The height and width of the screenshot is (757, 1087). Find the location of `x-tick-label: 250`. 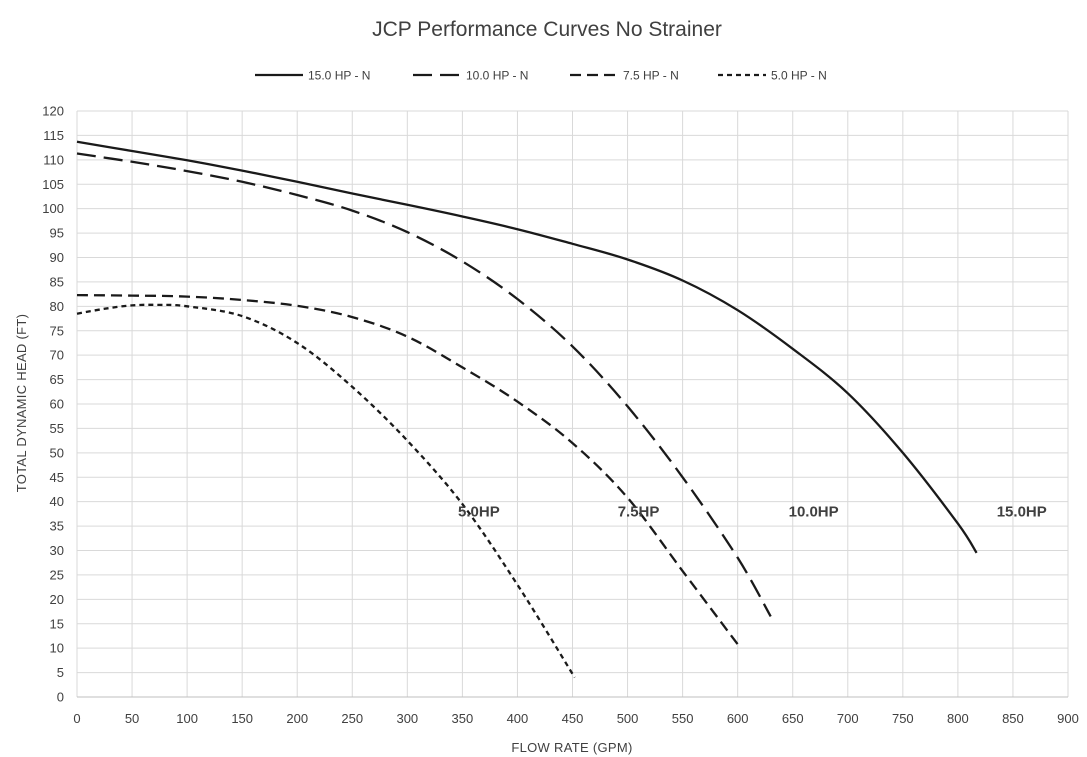

x-tick-label: 250 is located at coordinates (352, 718).